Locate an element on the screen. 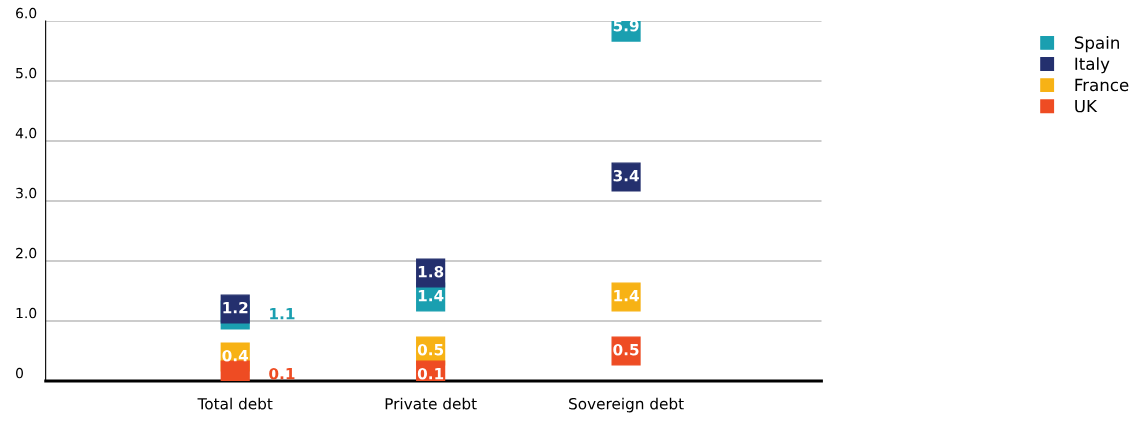 This screenshot has width=1141, height=421. x-tick-label: Total debt is located at coordinates (235, 403).